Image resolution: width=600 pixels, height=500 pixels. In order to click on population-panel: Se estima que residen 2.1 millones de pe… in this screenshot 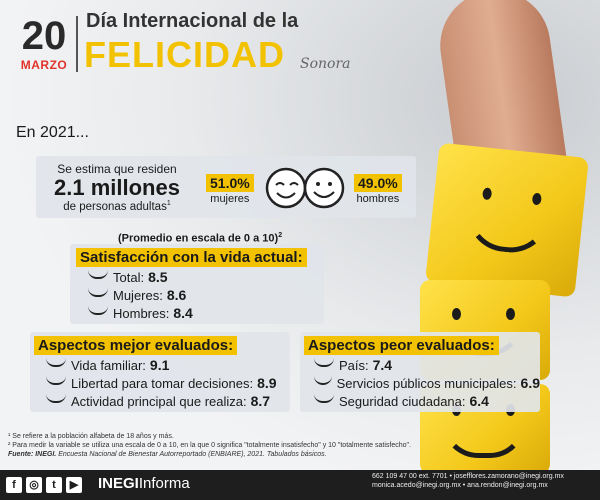, I will do `click(226, 187)`.